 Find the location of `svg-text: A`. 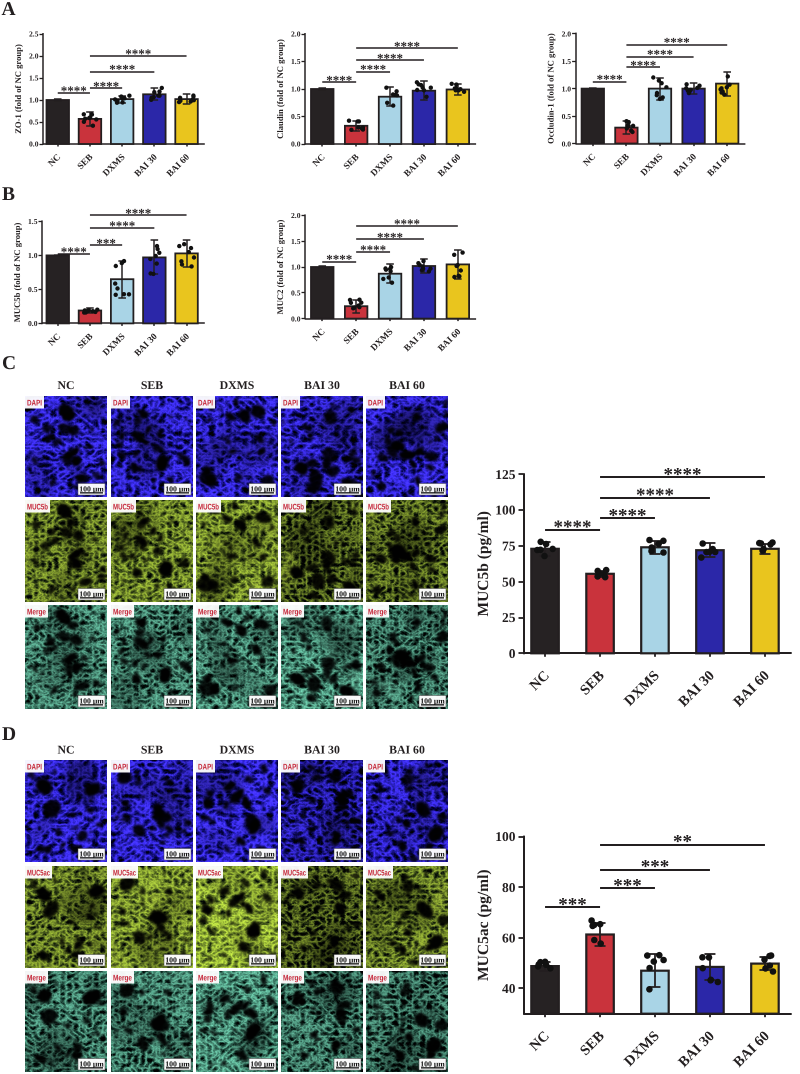

svg-text: A is located at coordinates (9, 10).